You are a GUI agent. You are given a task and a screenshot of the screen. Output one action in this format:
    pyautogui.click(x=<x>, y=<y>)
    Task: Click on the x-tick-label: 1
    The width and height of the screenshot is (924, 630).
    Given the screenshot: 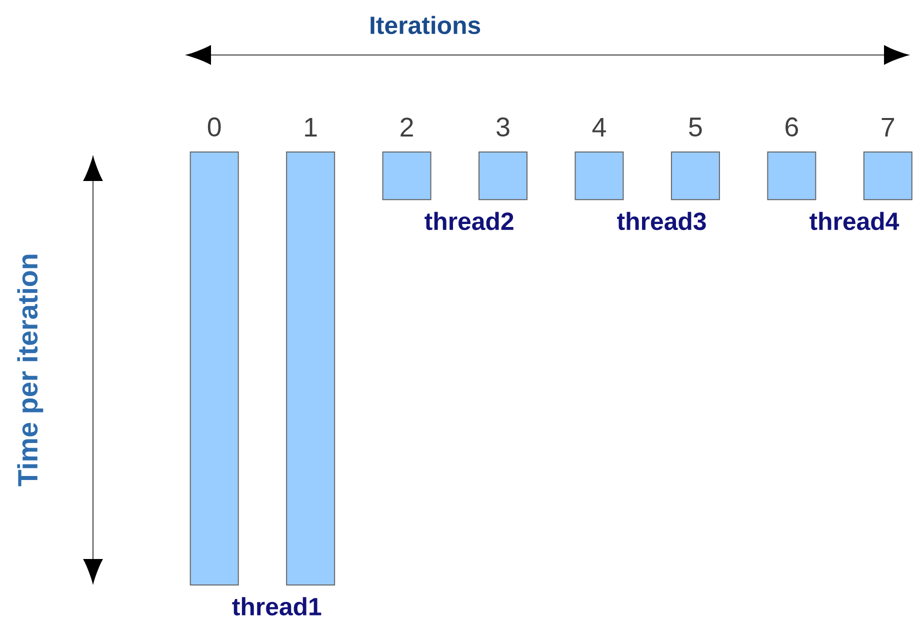 What is the action you would take?
    pyautogui.click(x=311, y=127)
    